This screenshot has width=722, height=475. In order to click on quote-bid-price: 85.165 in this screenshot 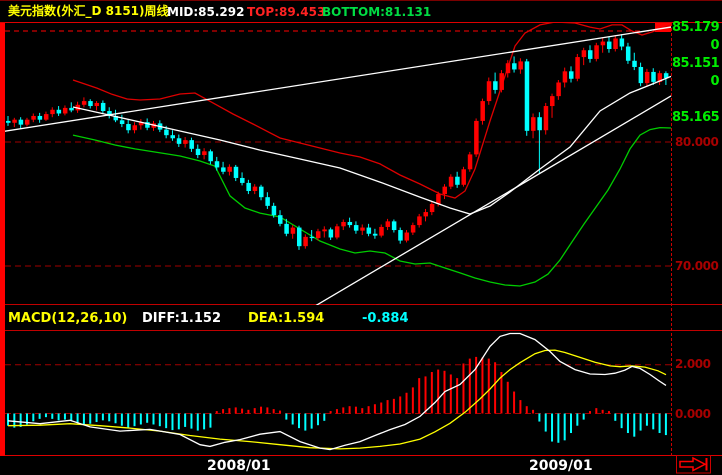, I will do `click(696, 117)`.